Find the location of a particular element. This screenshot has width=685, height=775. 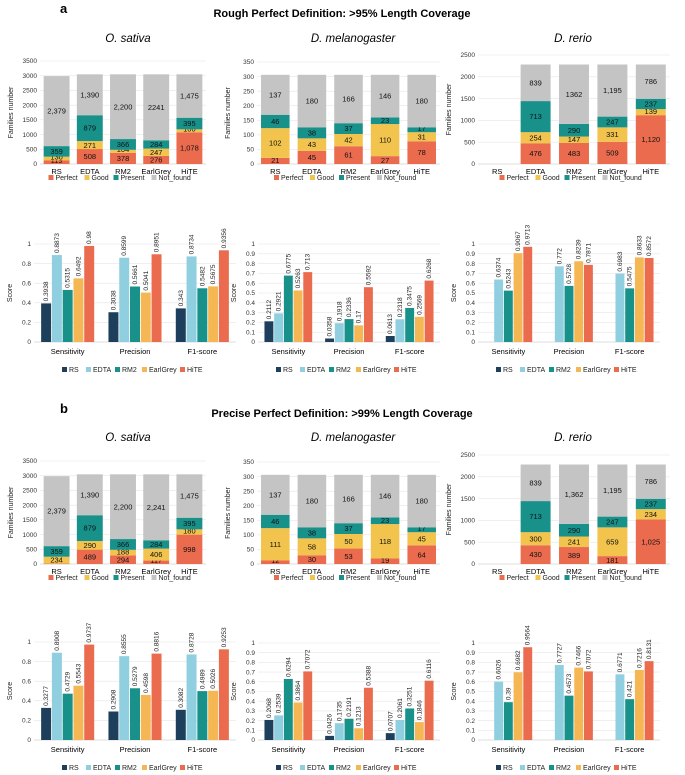

bar-value-label: 0.6492 is located at coordinates (78, 266).